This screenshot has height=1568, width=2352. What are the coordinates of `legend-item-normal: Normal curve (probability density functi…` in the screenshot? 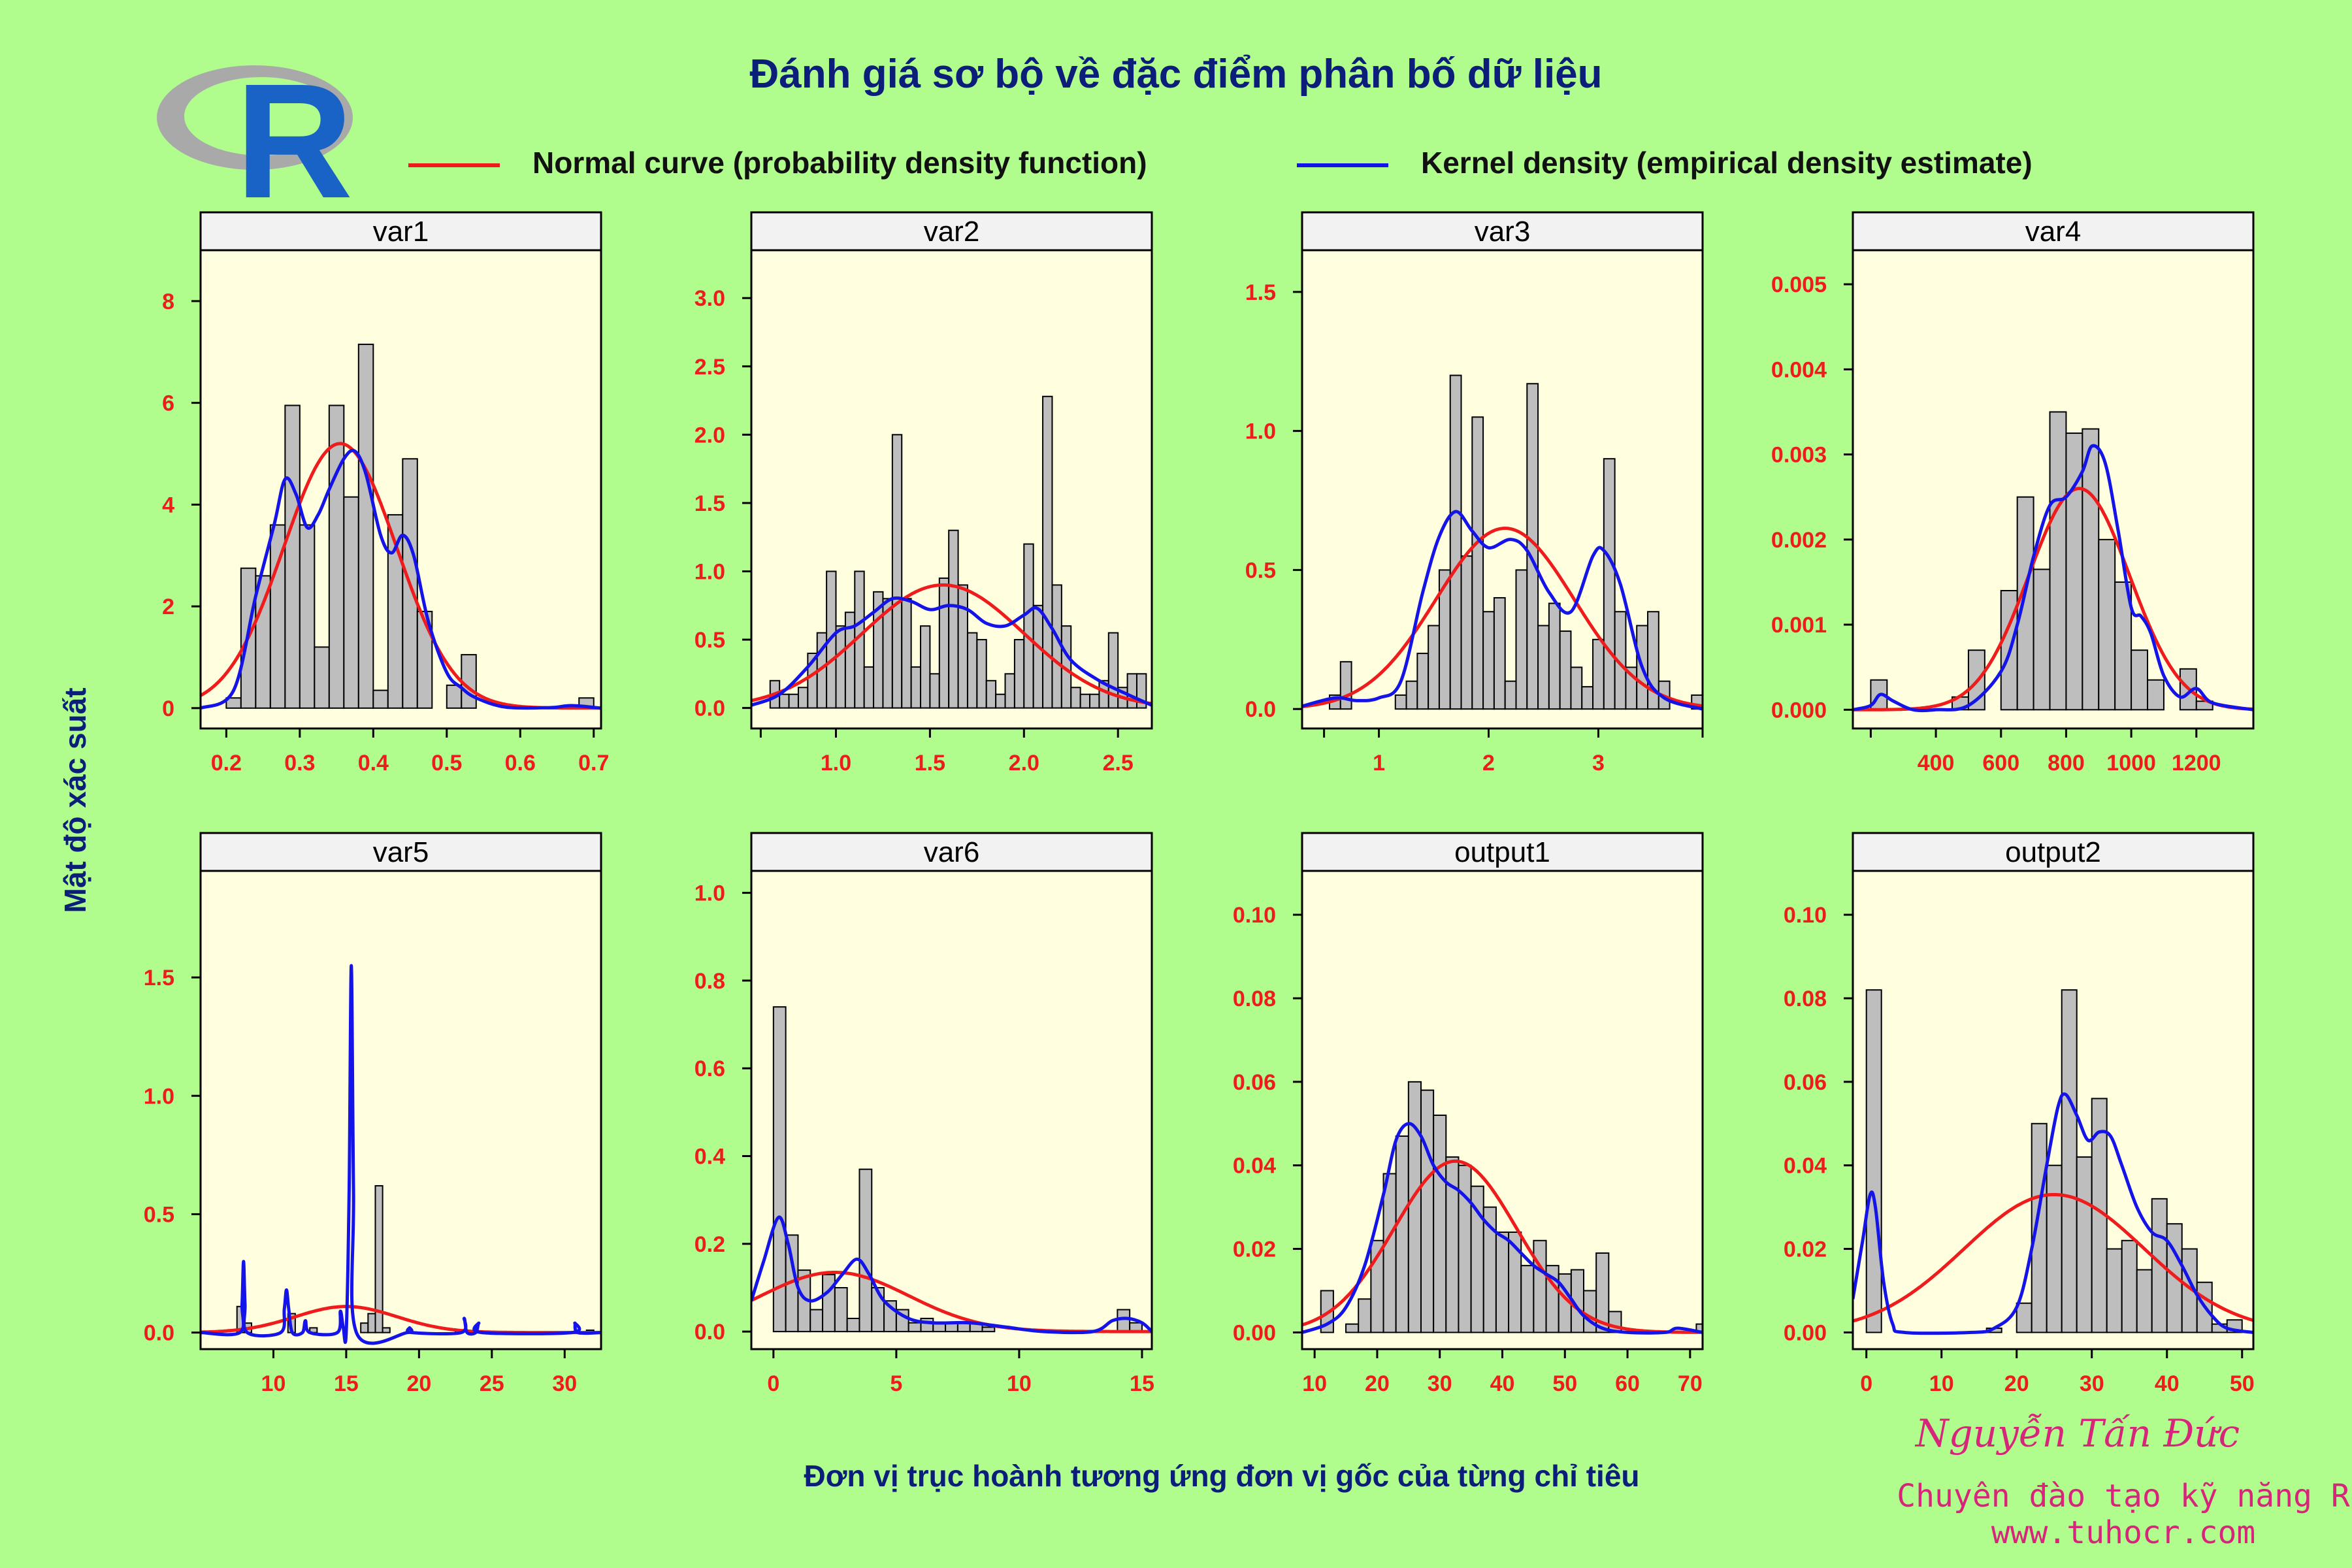 It's located at (777, 162).